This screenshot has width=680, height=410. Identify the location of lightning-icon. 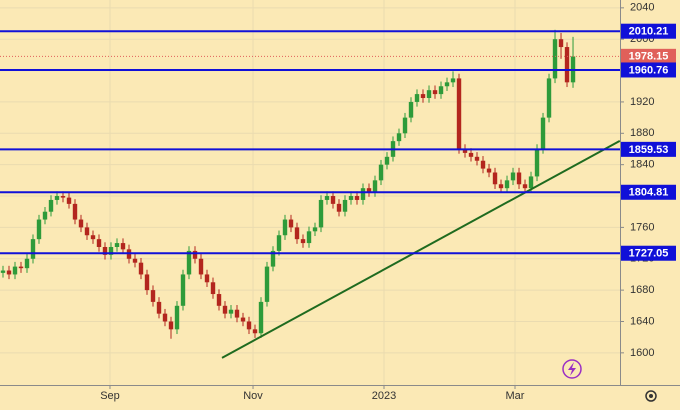
(572, 369).